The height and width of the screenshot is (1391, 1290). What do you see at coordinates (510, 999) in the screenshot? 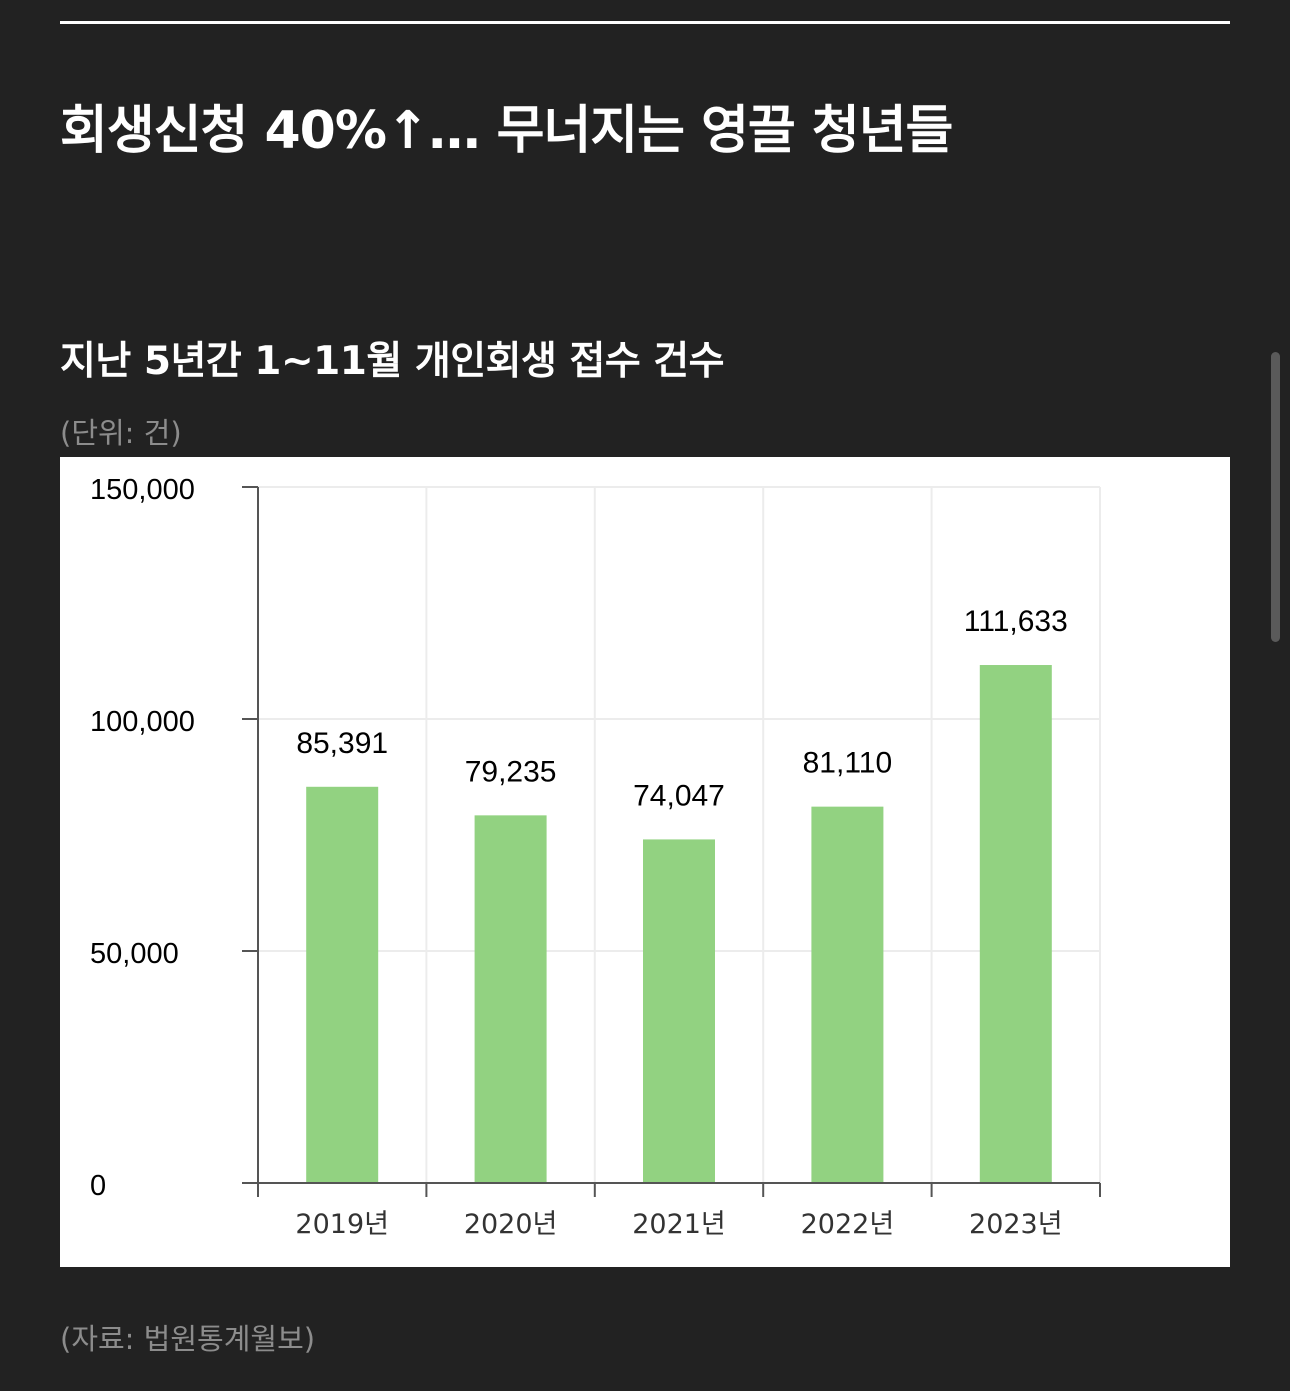
I see `bar-2020년` at bounding box center [510, 999].